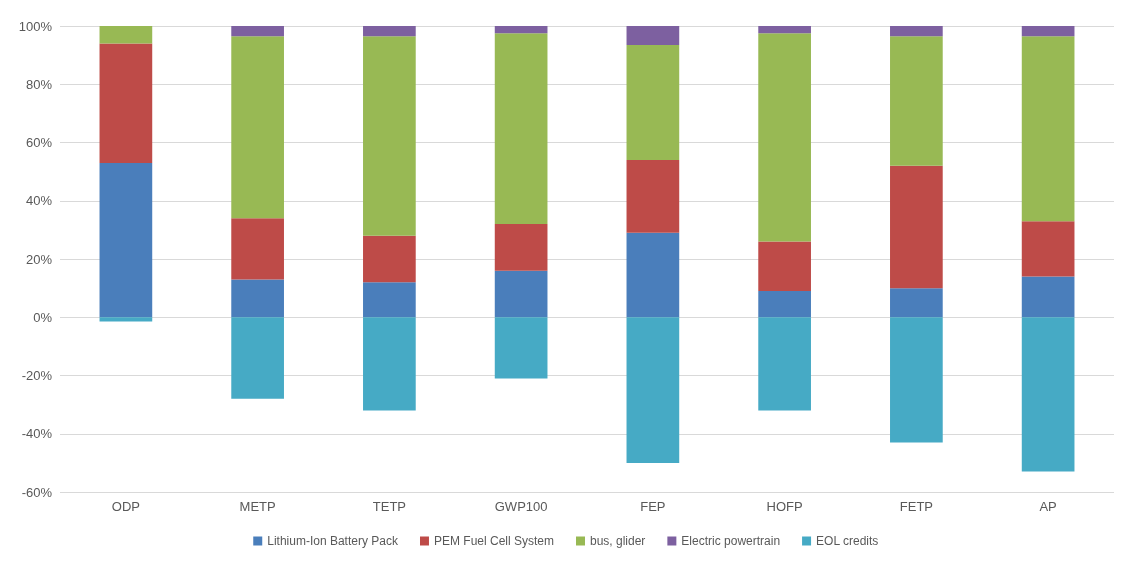 This screenshot has height=562, width=1132. Describe the element at coordinates (653, 506) in the screenshot. I see `x-tick-label: FEP` at that location.